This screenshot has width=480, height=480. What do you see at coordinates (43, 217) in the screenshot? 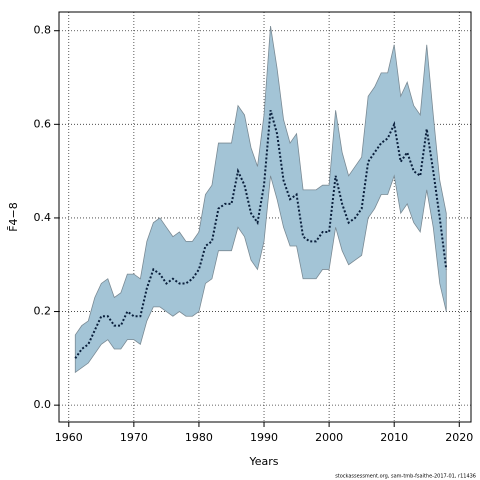
I see `y-tick-label: 0.4` at bounding box center [43, 217].